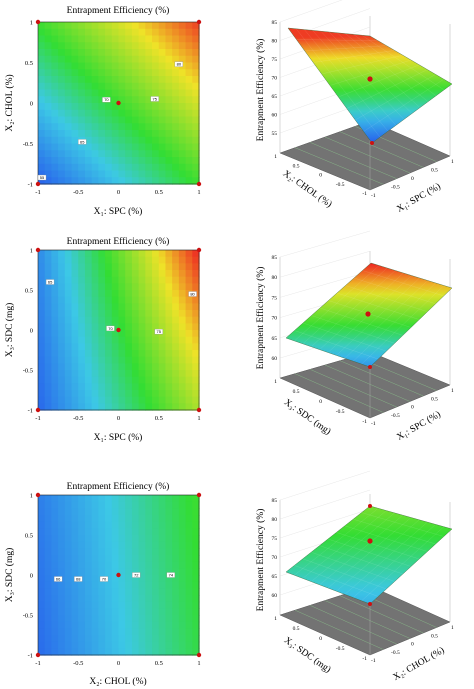 The image size is (474, 689). I want to click on contour-title-3: Entrapment Efficiency (%), so click(118, 486).